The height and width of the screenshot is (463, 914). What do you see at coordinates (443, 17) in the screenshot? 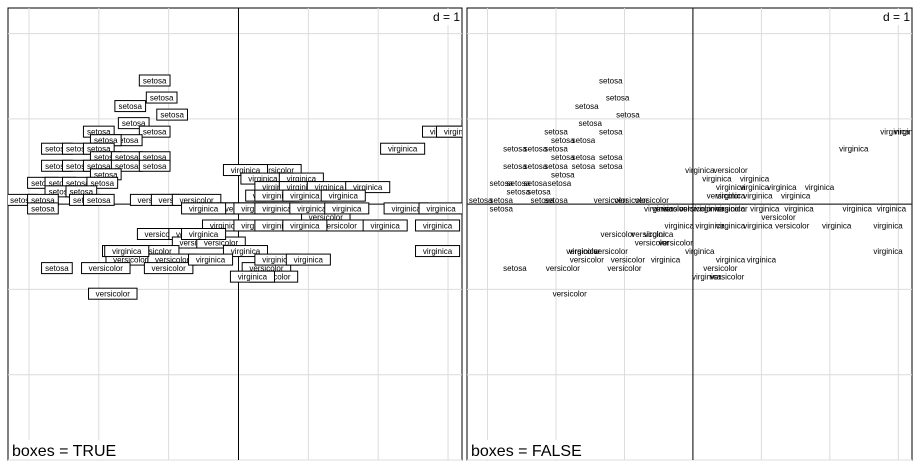
I see `scale-label-background` at bounding box center [443, 17].